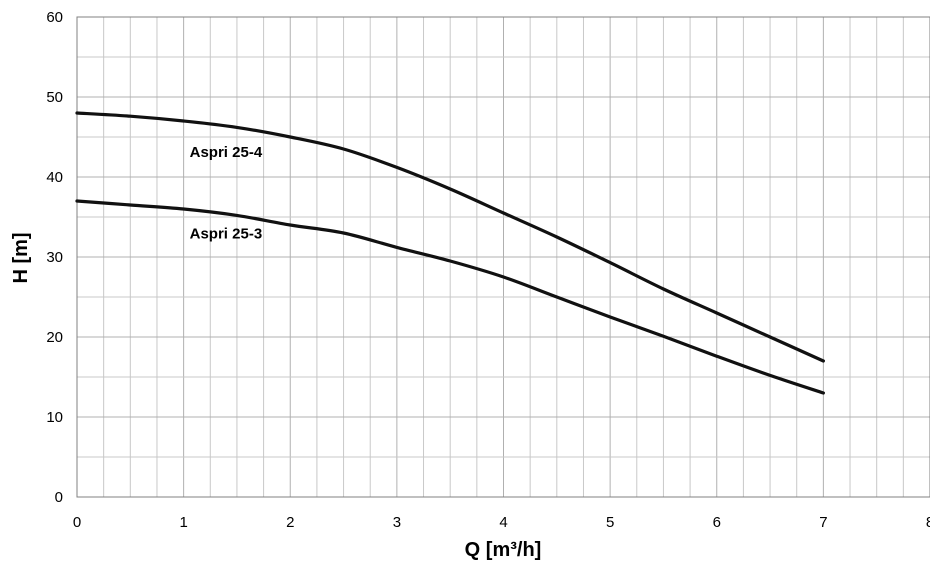  Describe the element at coordinates (54, 97) in the screenshot. I see `y-tick-label: 50` at that location.